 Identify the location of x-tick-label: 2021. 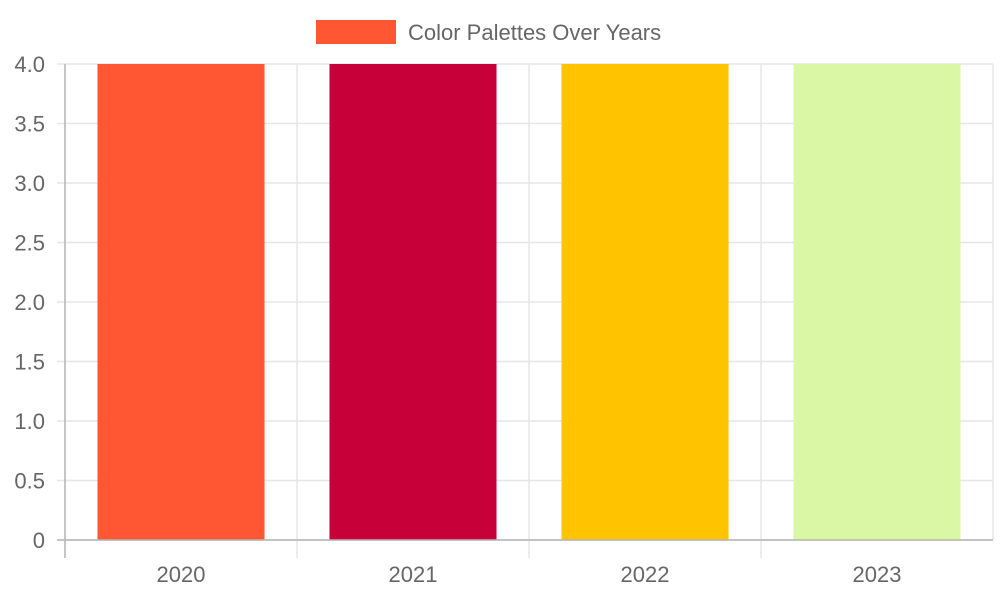
(413, 574).